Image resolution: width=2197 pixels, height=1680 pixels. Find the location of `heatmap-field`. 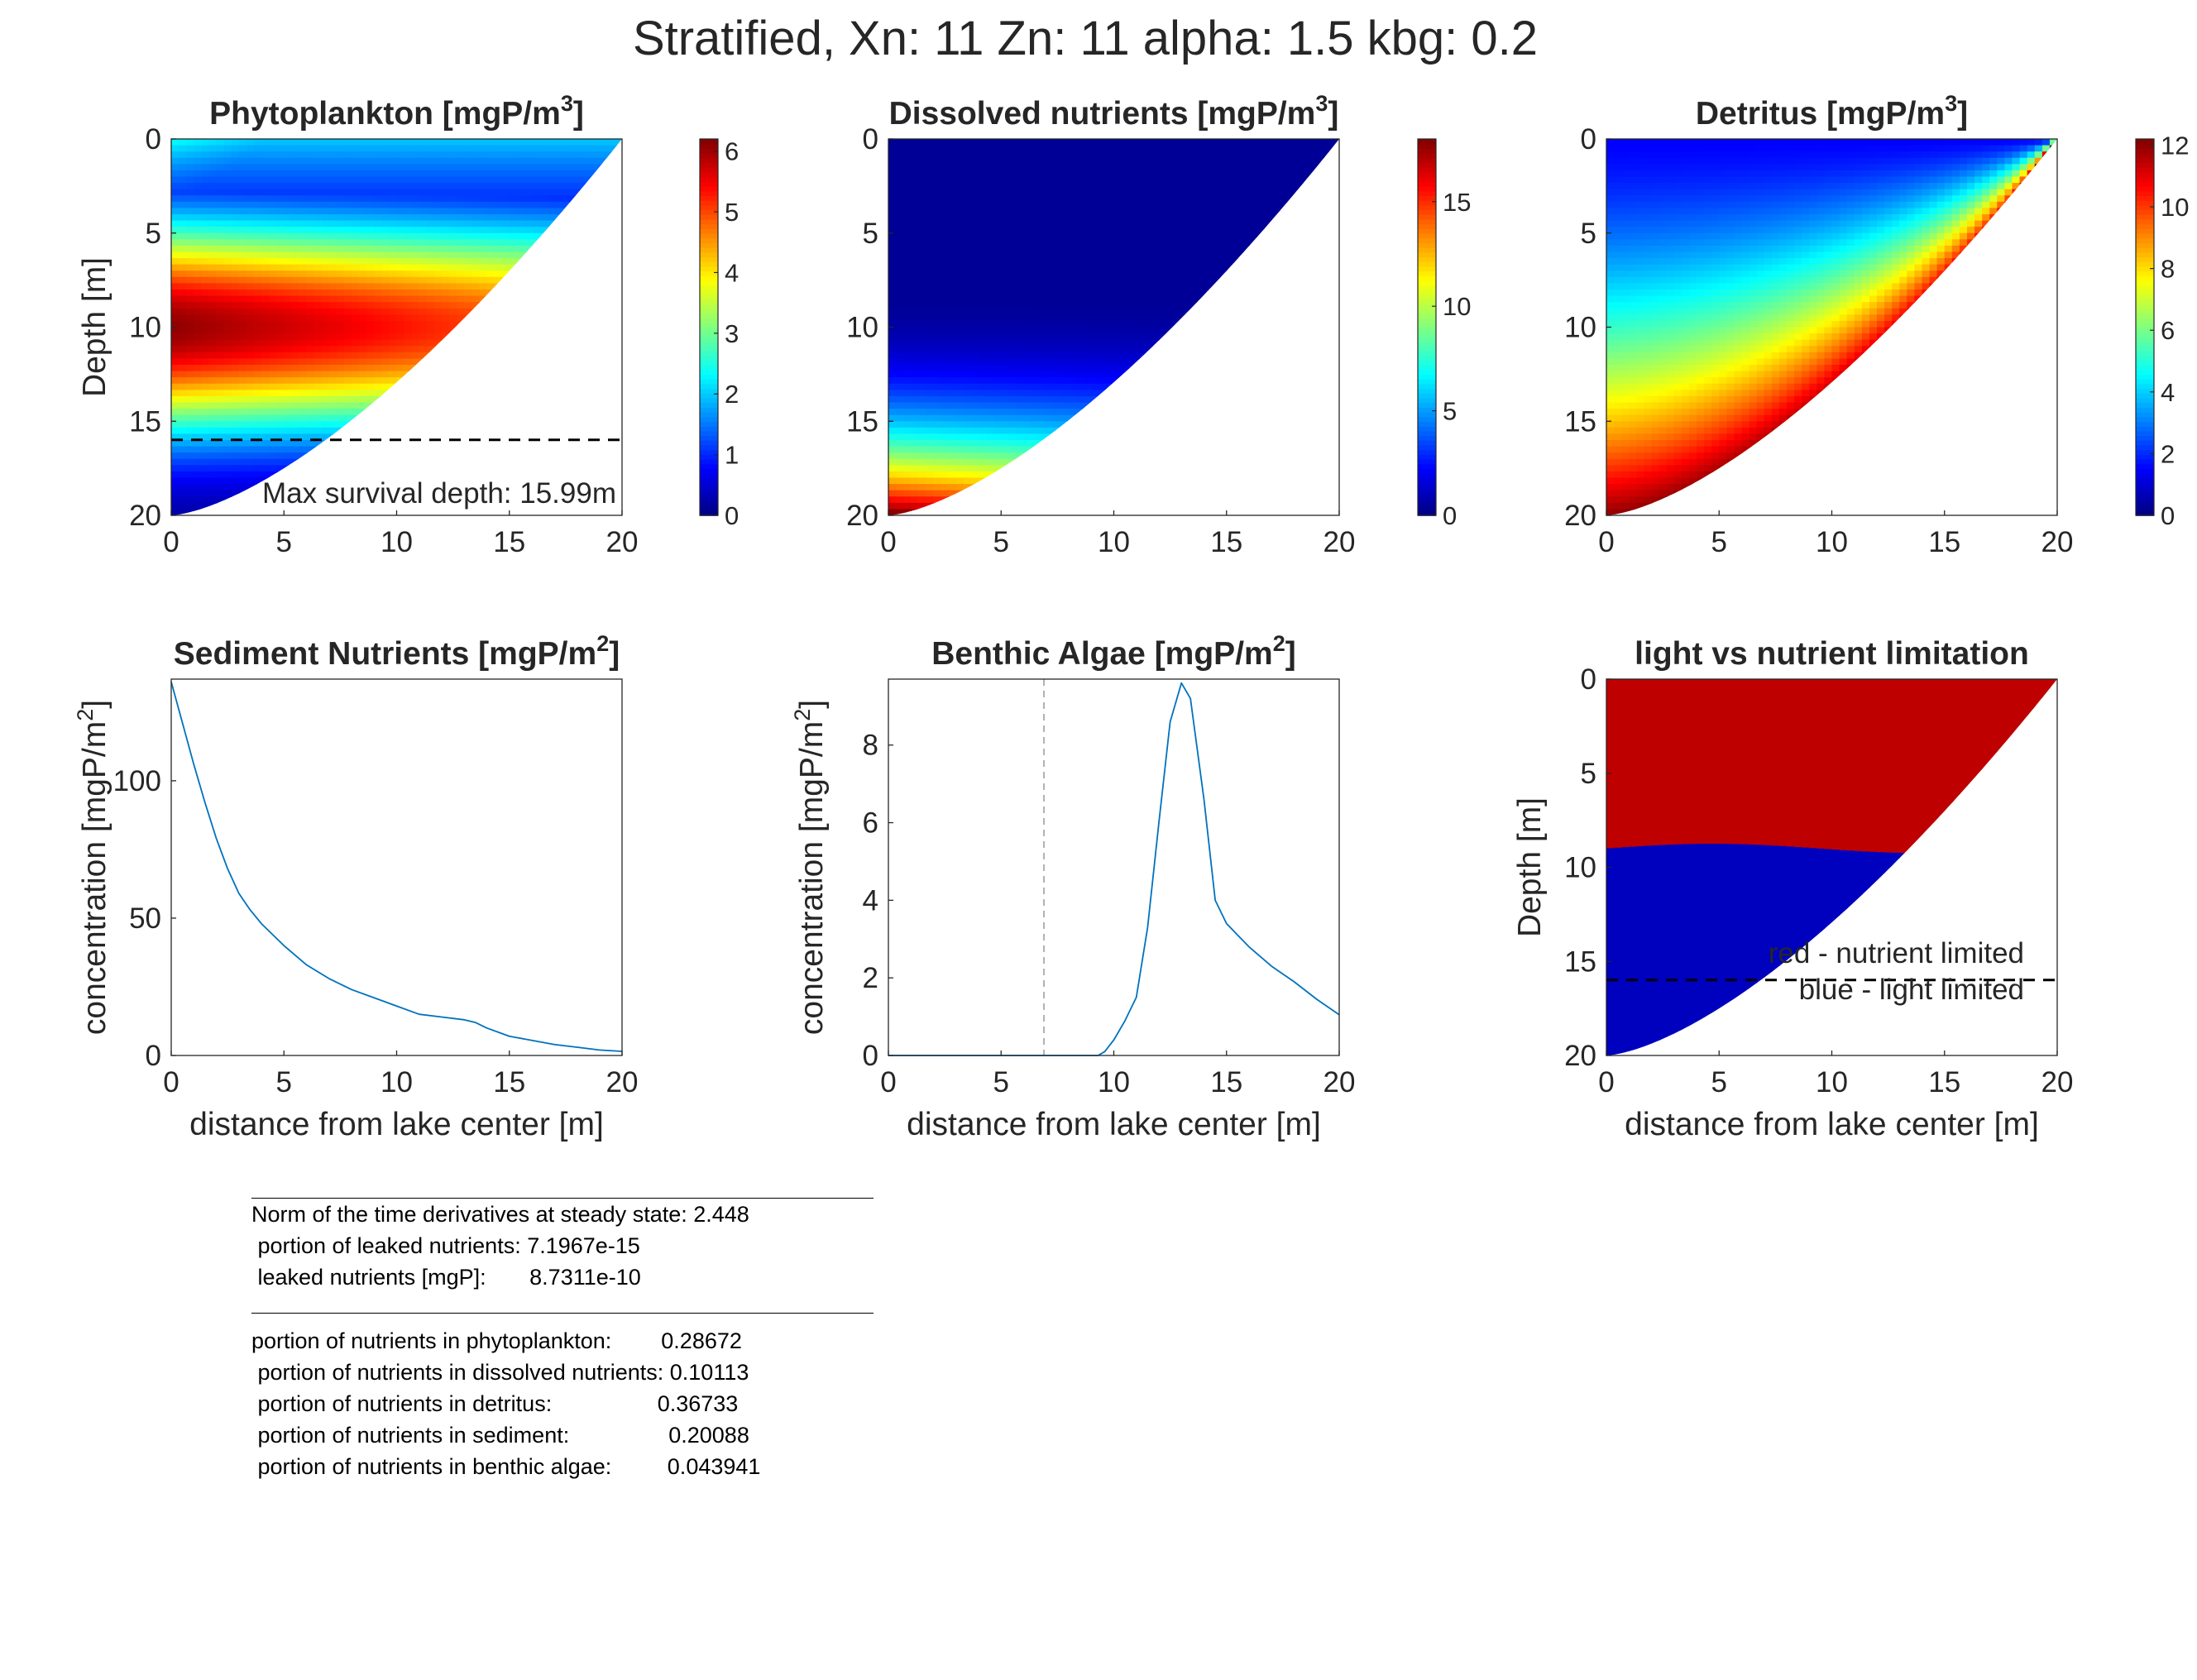

heatmap-field is located at coordinates (396, 327).